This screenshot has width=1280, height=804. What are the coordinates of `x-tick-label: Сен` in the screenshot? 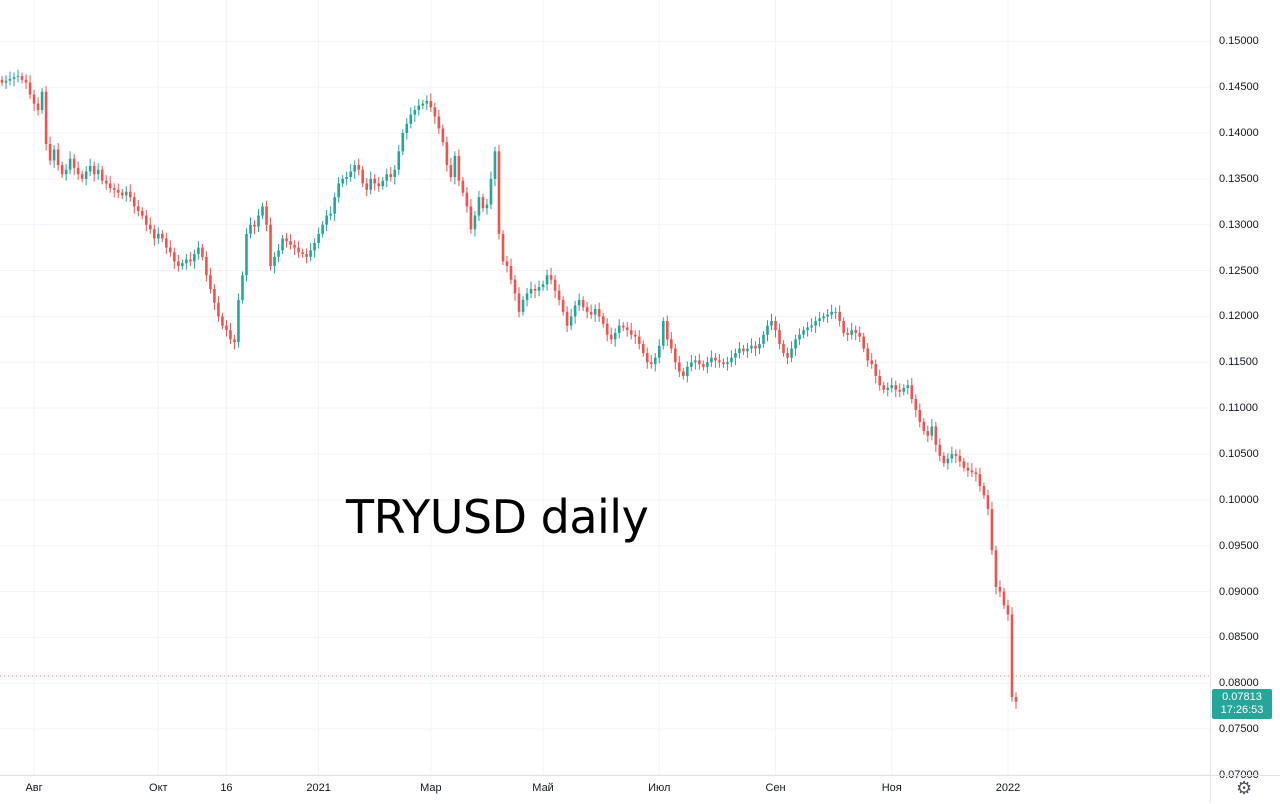 It's located at (775, 788).